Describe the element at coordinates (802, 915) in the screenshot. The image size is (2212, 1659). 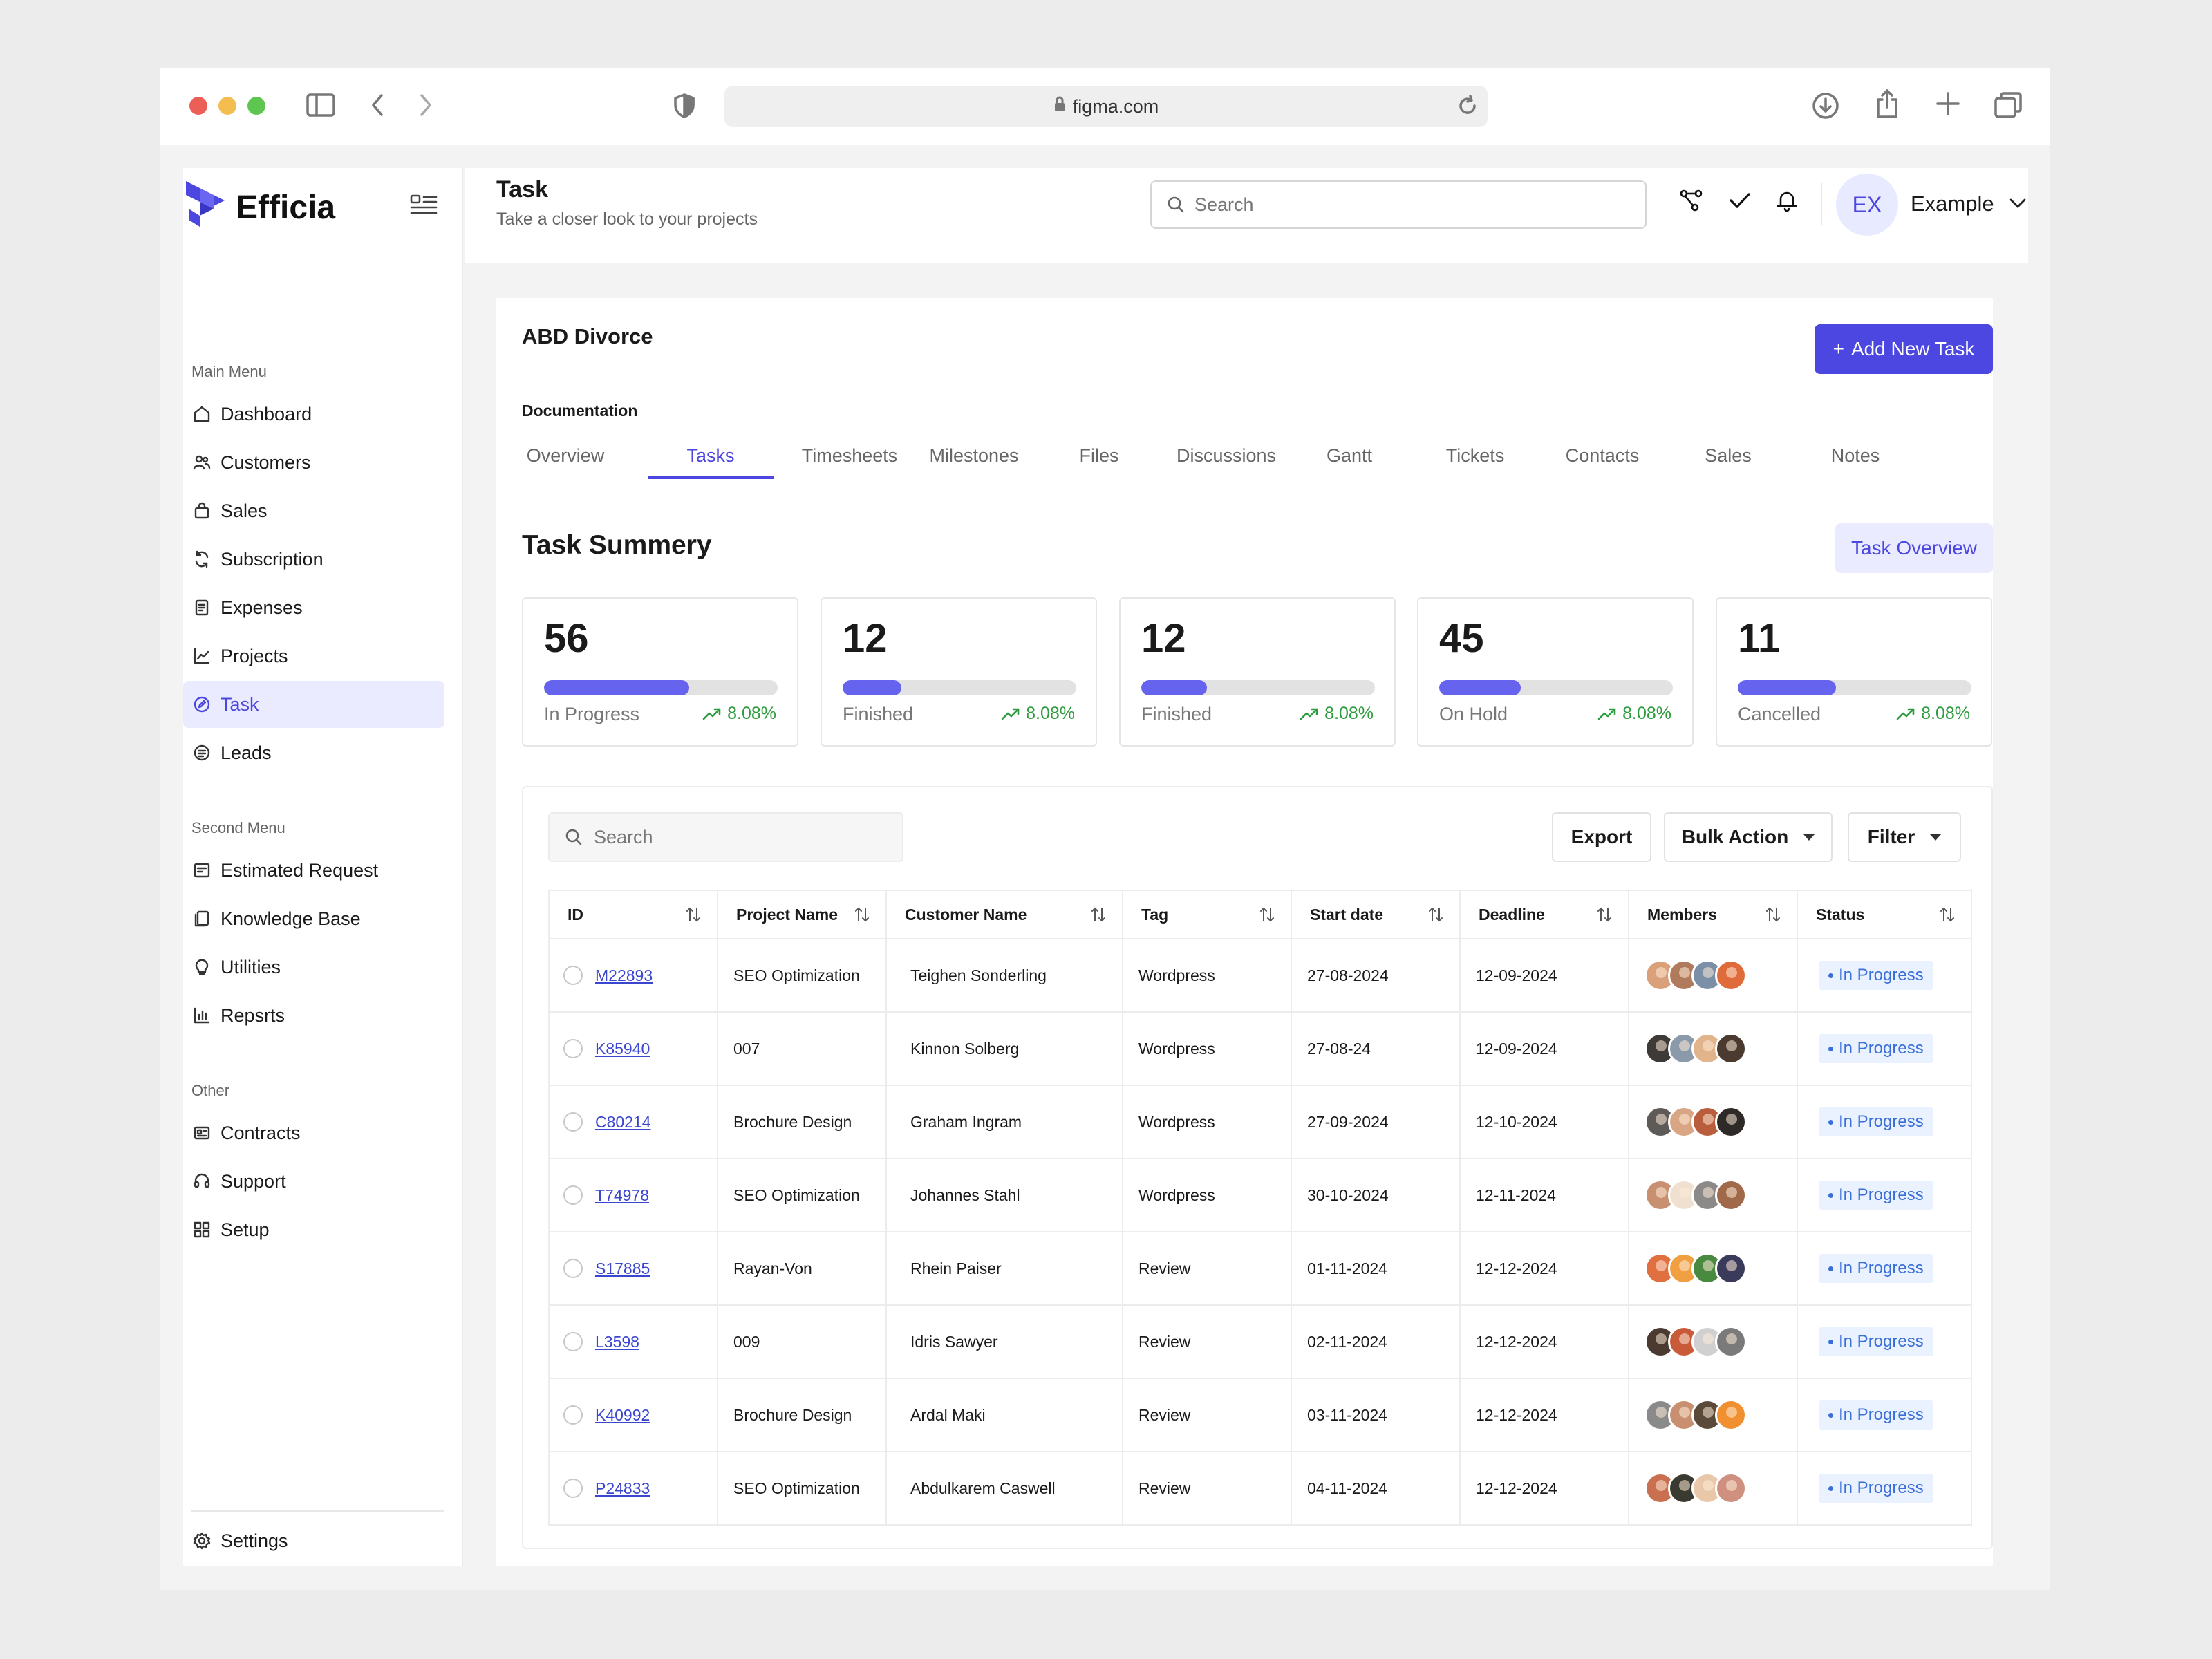
I see `column-header-project-name: Project Name` at that location.